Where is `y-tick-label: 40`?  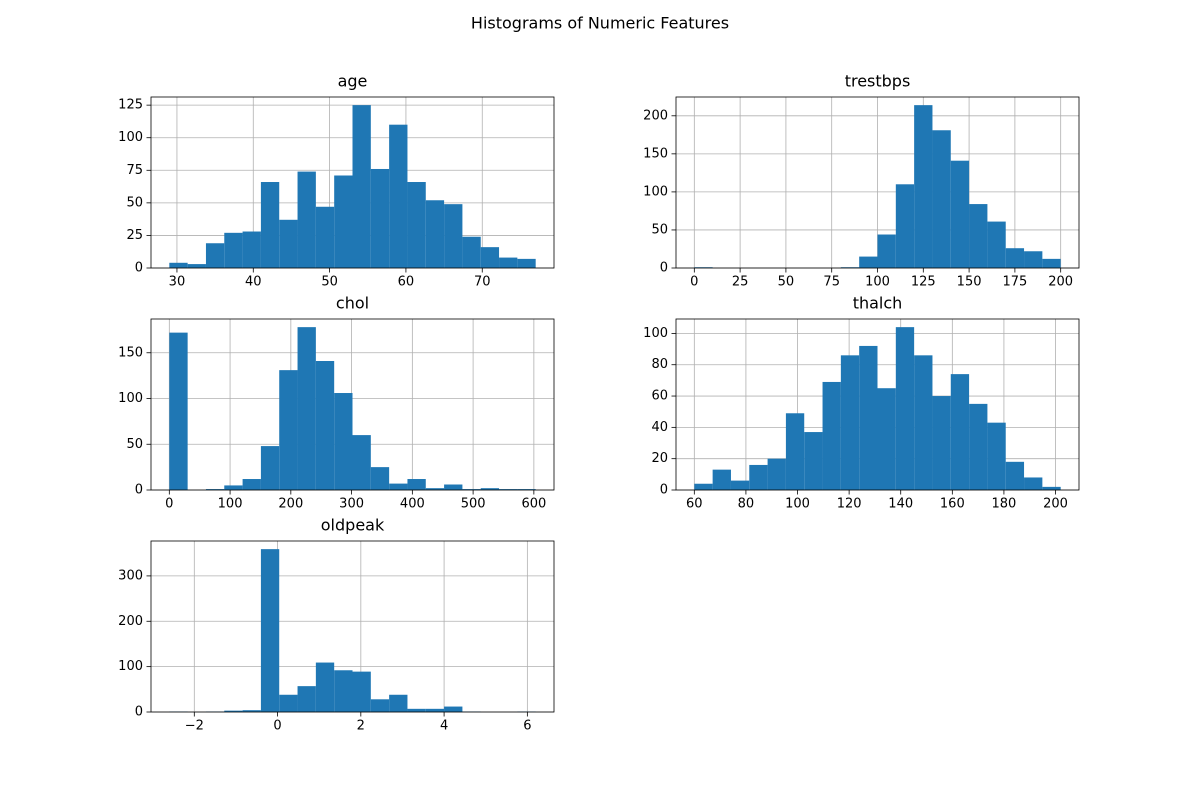 y-tick-label: 40 is located at coordinates (659, 427).